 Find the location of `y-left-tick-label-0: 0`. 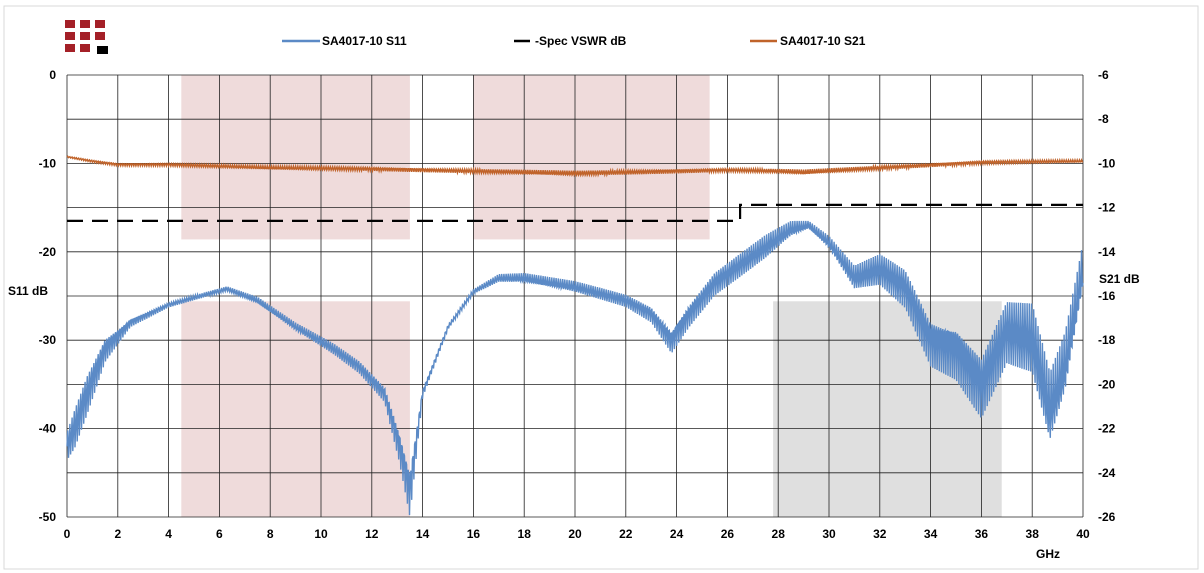

y-left-tick-label-0: 0 is located at coordinates (52, 75).